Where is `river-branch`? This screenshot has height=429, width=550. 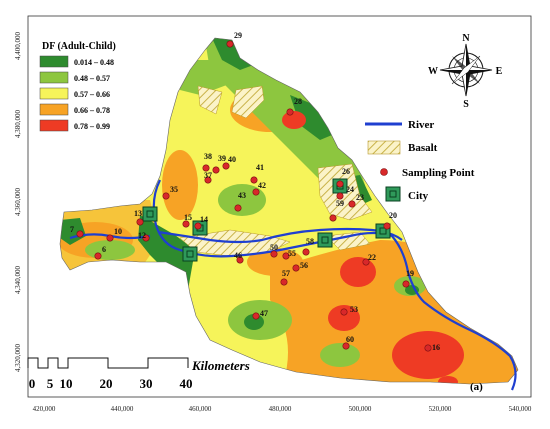 river-branch is located at coordinates (280, 235).